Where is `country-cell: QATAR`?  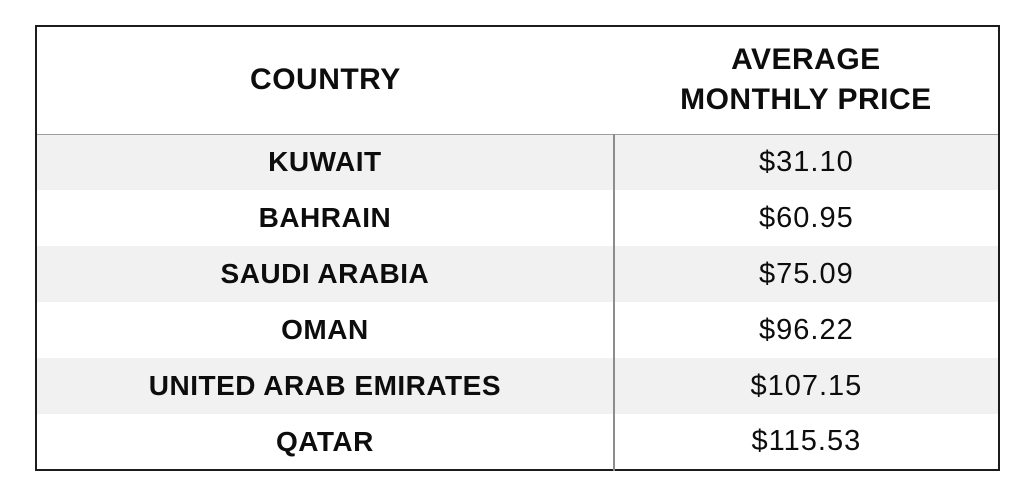
country-cell: QATAR is located at coordinates (325, 442).